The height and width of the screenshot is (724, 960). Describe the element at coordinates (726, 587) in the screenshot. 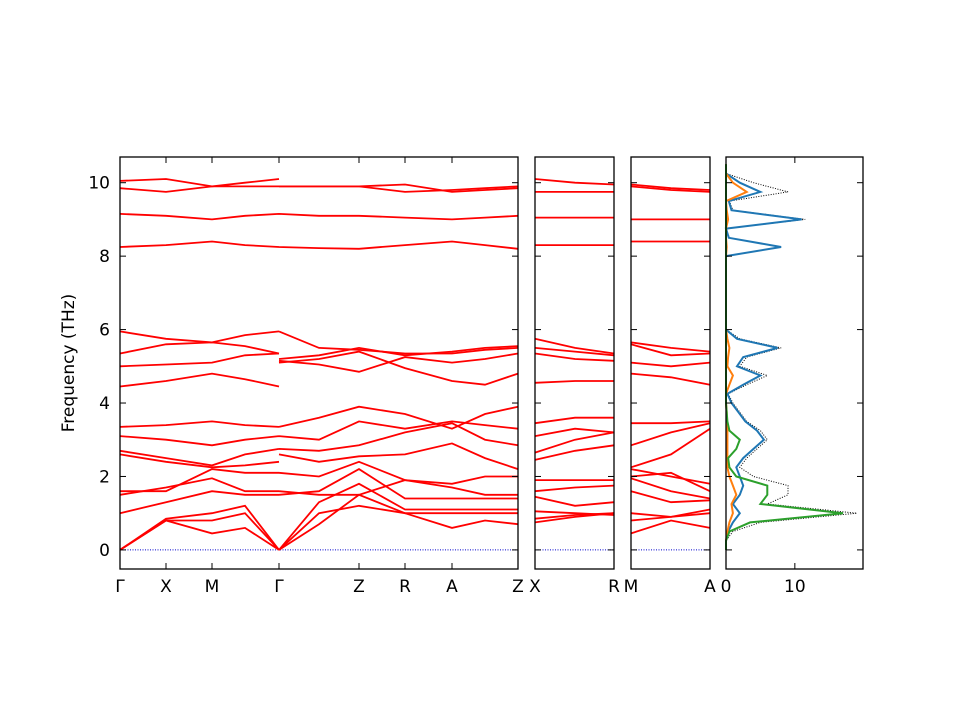

I see `x-tick-label: 0` at that location.